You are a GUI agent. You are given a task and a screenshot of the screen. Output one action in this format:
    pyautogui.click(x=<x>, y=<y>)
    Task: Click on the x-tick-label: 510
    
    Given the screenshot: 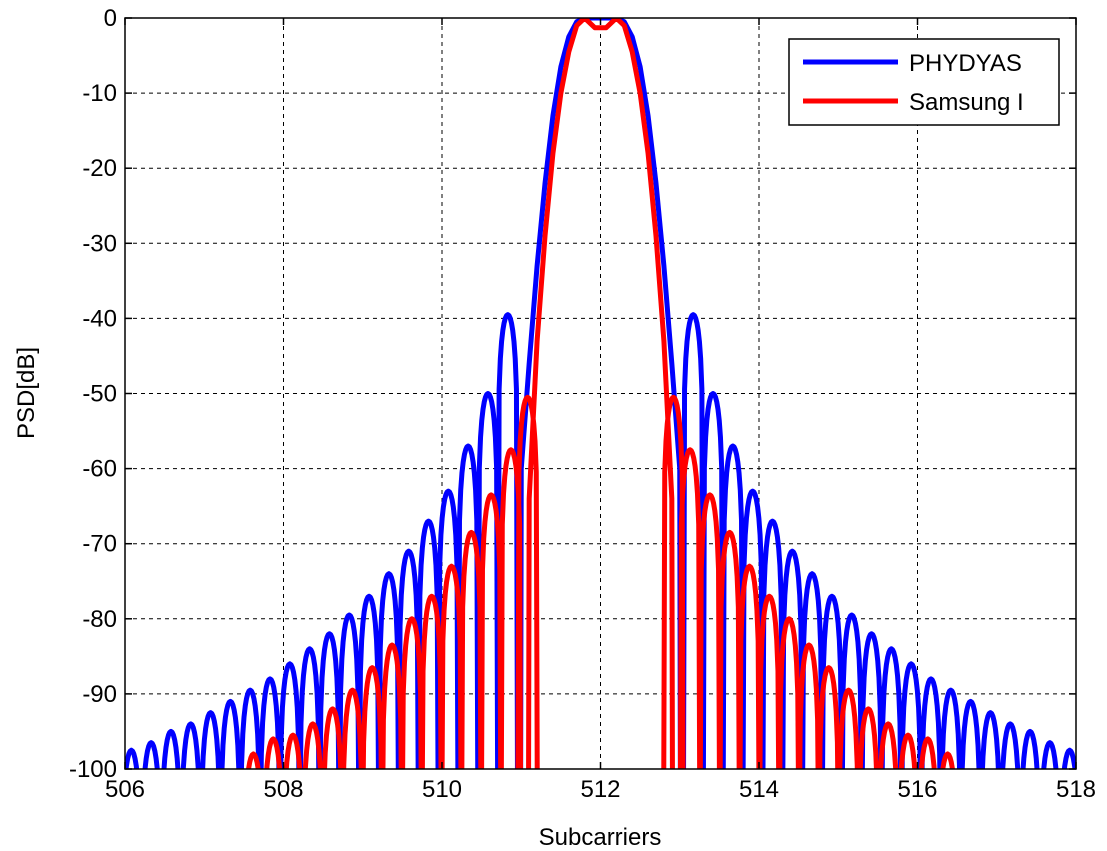 What is the action you would take?
    pyautogui.click(x=442, y=789)
    